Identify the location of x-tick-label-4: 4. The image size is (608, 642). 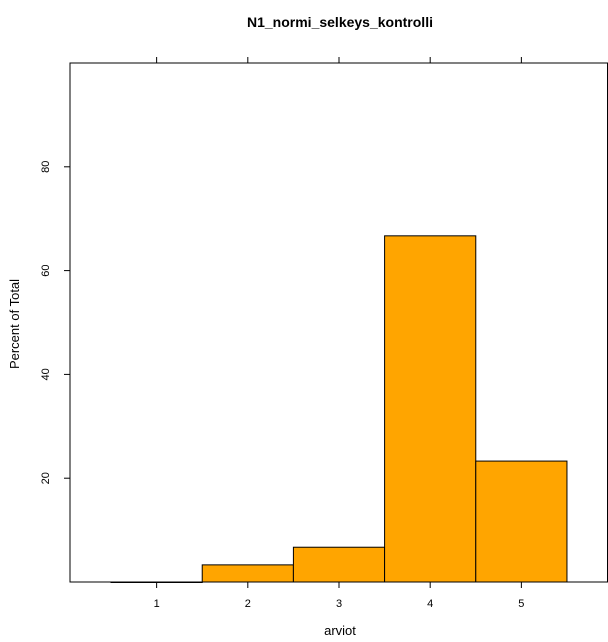
(430, 604).